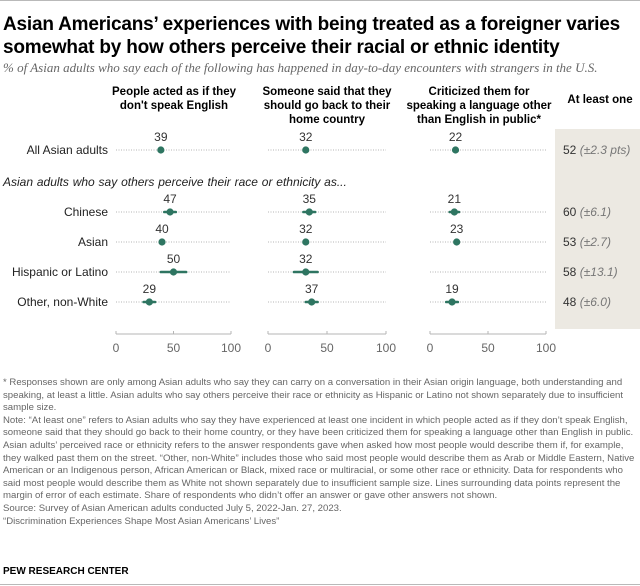 The height and width of the screenshot is (586, 640). What do you see at coordinates (312, 289) in the screenshot?
I see `data-label: 37` at bounding box center [312, 289].